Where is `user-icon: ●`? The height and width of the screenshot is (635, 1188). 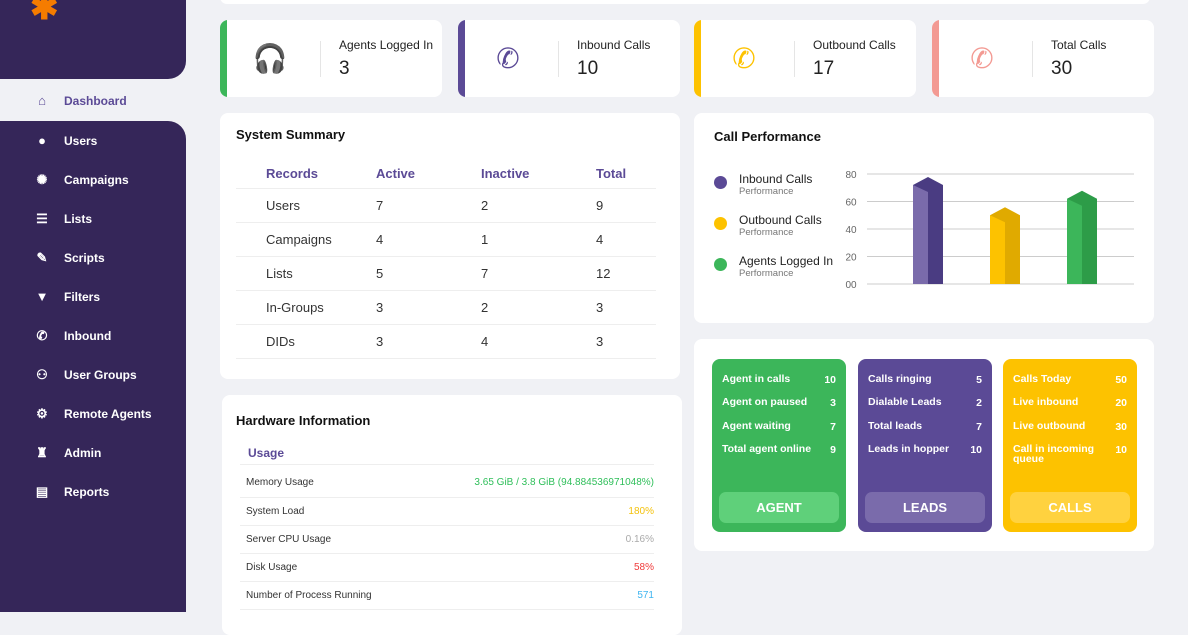
user-icon: ● is located at coordinates (42, 140).